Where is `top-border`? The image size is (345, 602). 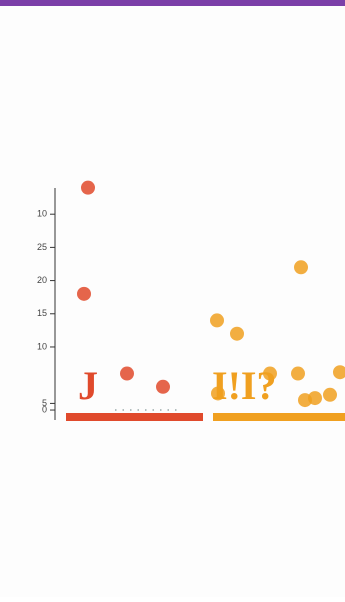 top-border is located at coordinates (172, 3).